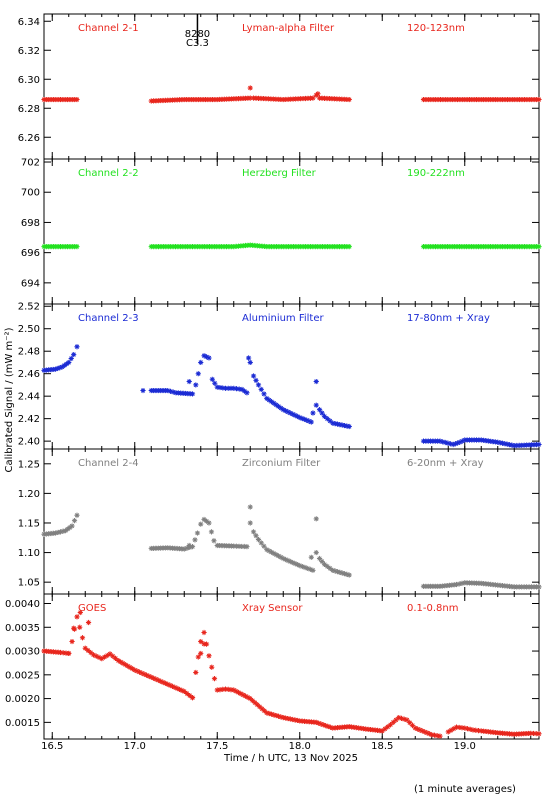  What do you see at coordinates (436, 173) in the screenshot?
I see `panel-band-label: 190-222nm` at bounding box center [436, 173].